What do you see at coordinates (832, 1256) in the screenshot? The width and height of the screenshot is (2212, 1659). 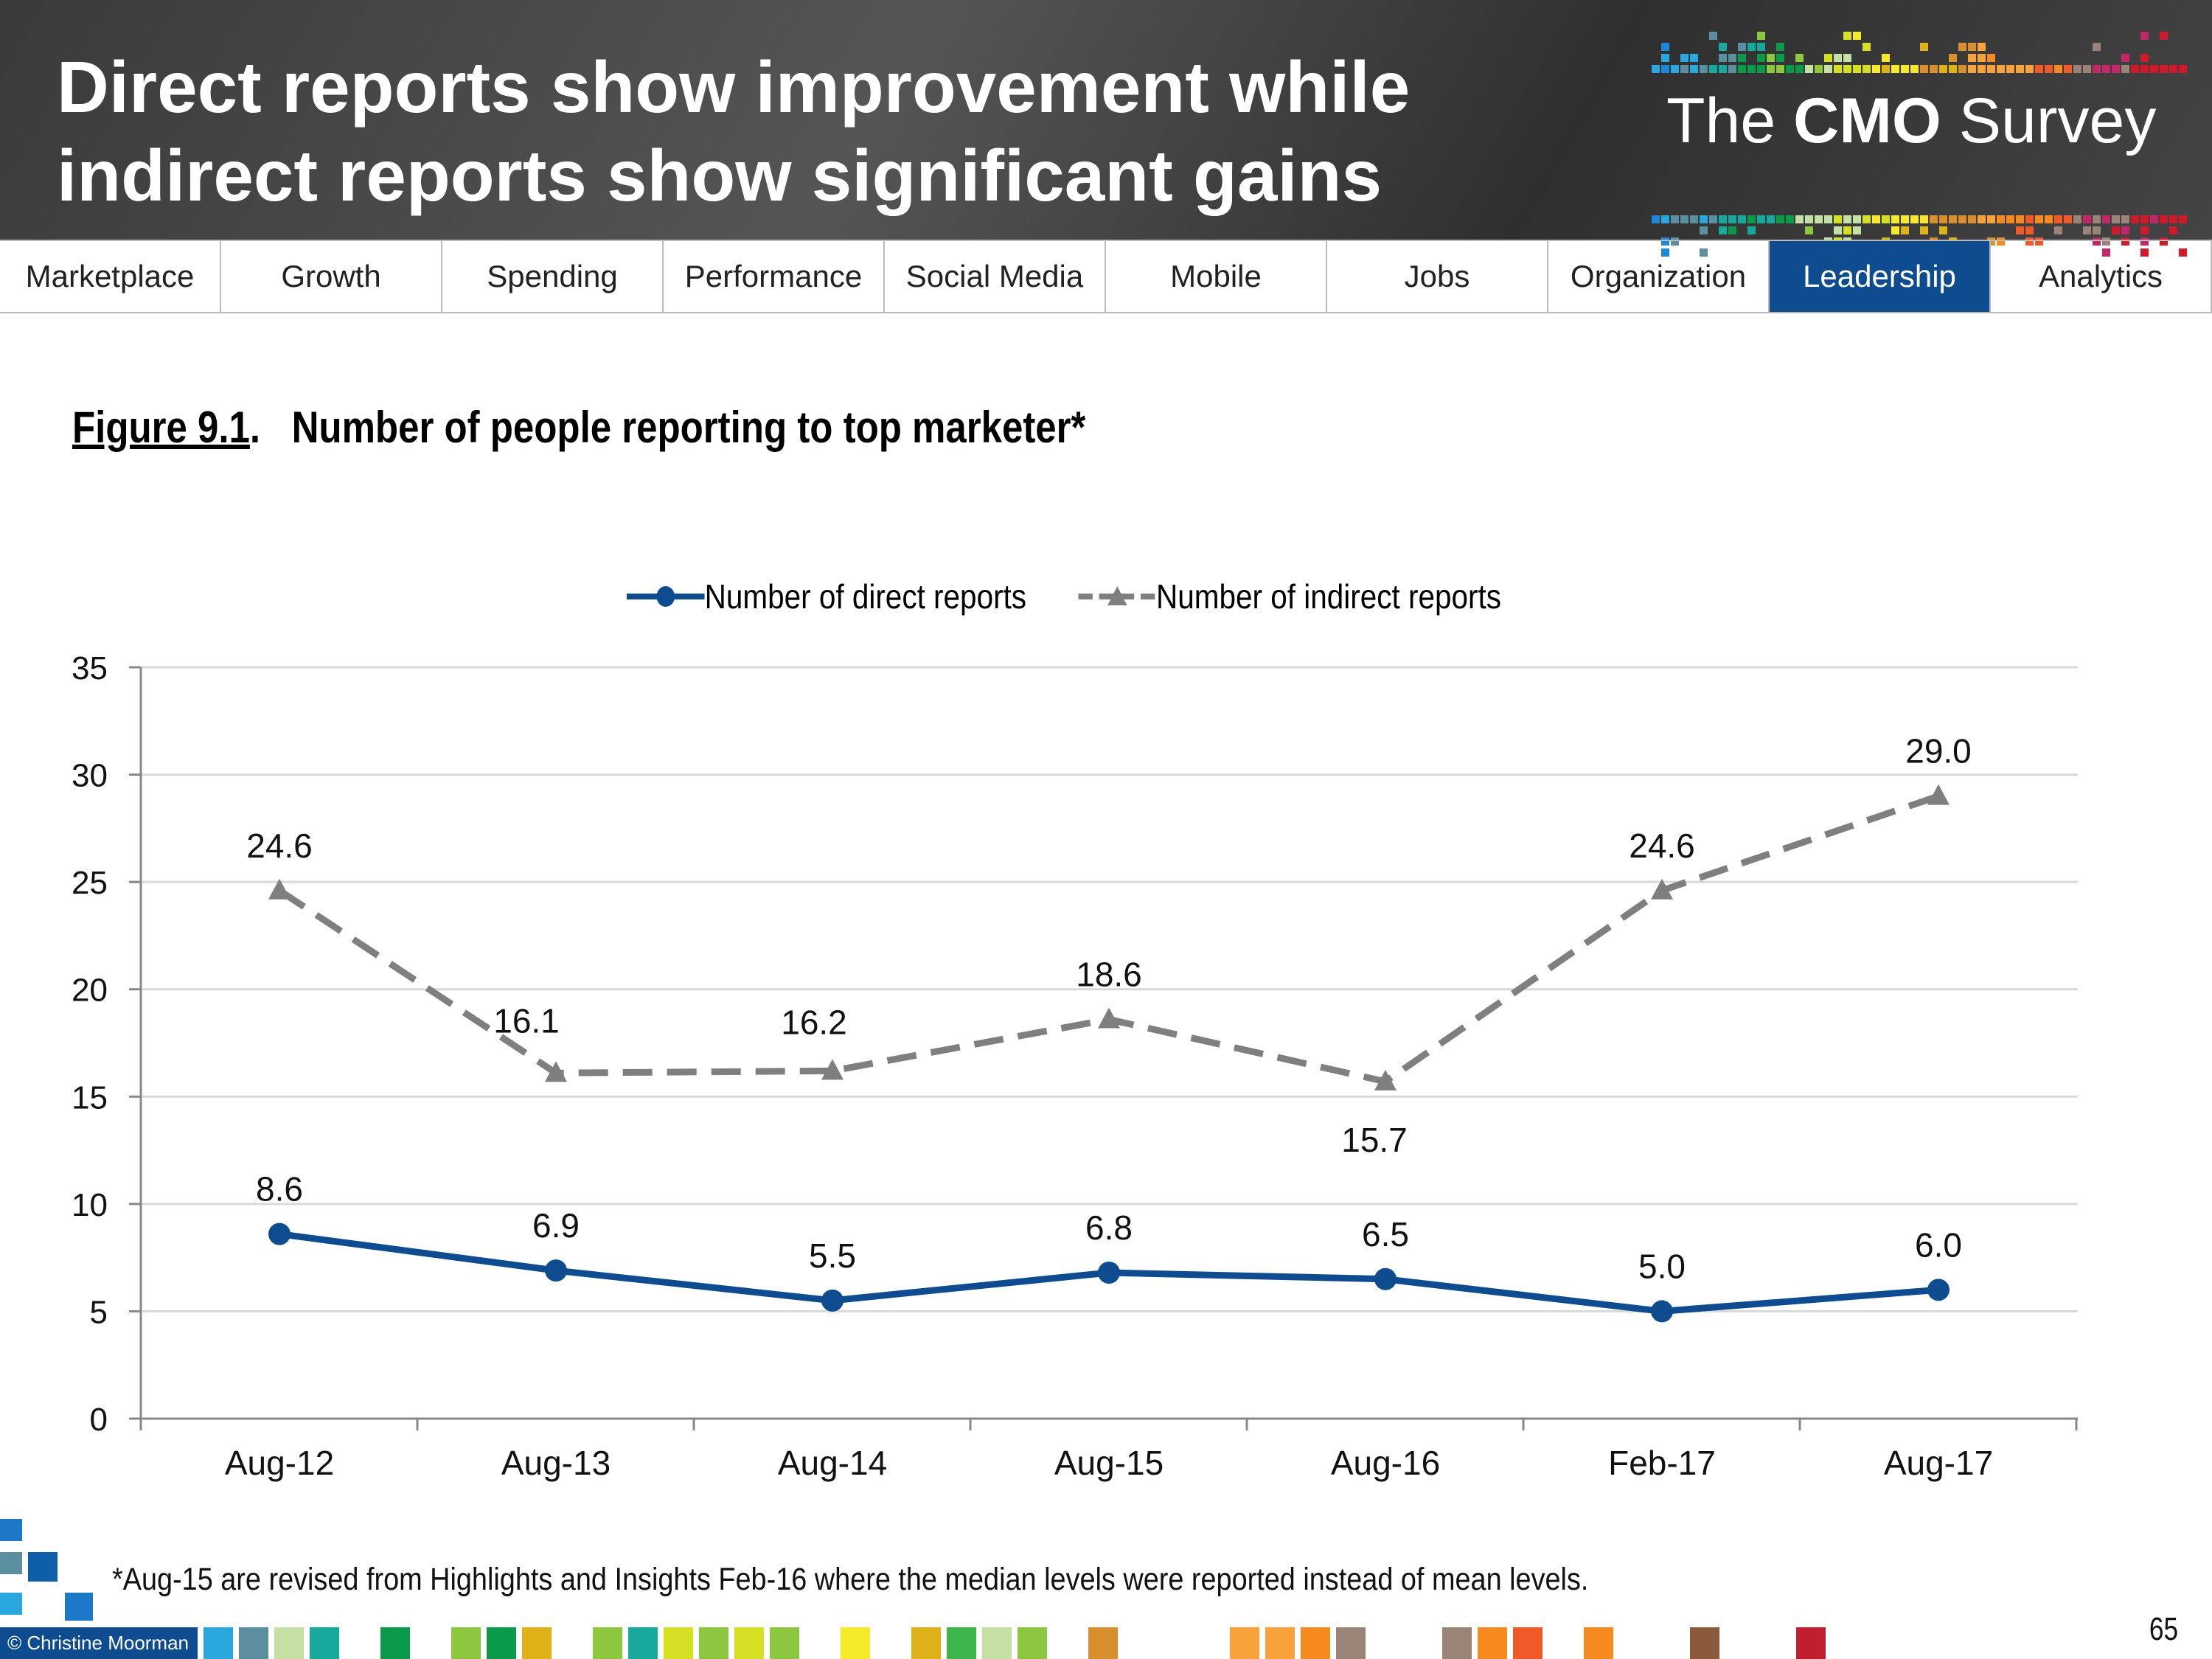 I see `data-label: 5.5` at bounding box center [832, 1256].